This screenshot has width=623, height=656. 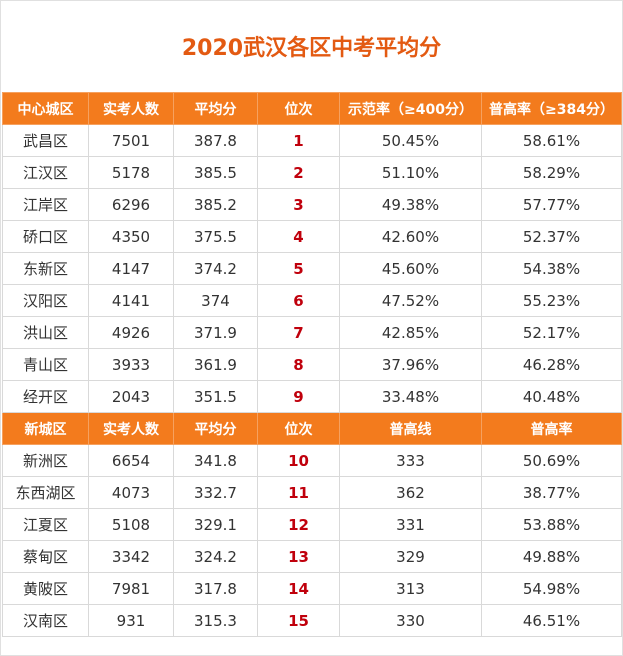 I want to click on table-cell: 40.48%, so click(x=551, y=396).